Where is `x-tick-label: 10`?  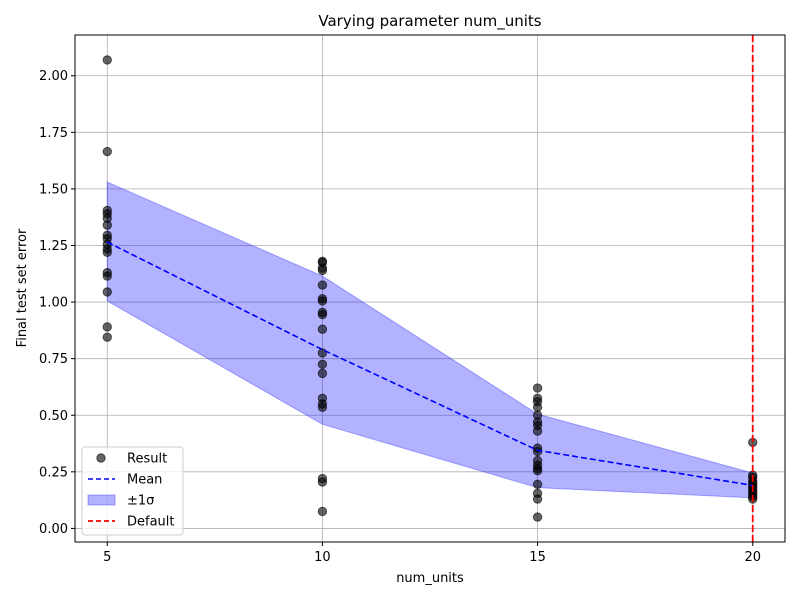
x-tick-label: 10 is located at coordinates (322, 557).